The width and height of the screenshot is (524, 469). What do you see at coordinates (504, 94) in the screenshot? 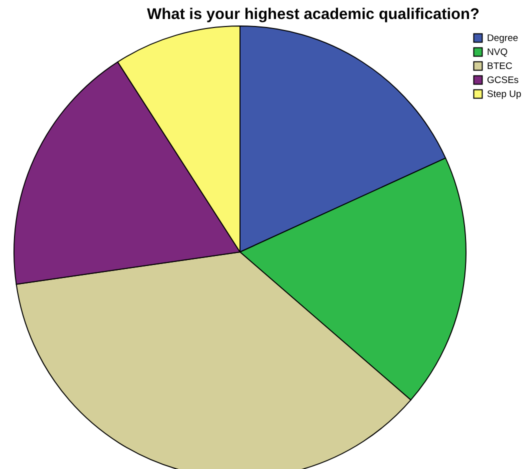
I see `legend-label: Step Up` at bounding box center [504, 94].